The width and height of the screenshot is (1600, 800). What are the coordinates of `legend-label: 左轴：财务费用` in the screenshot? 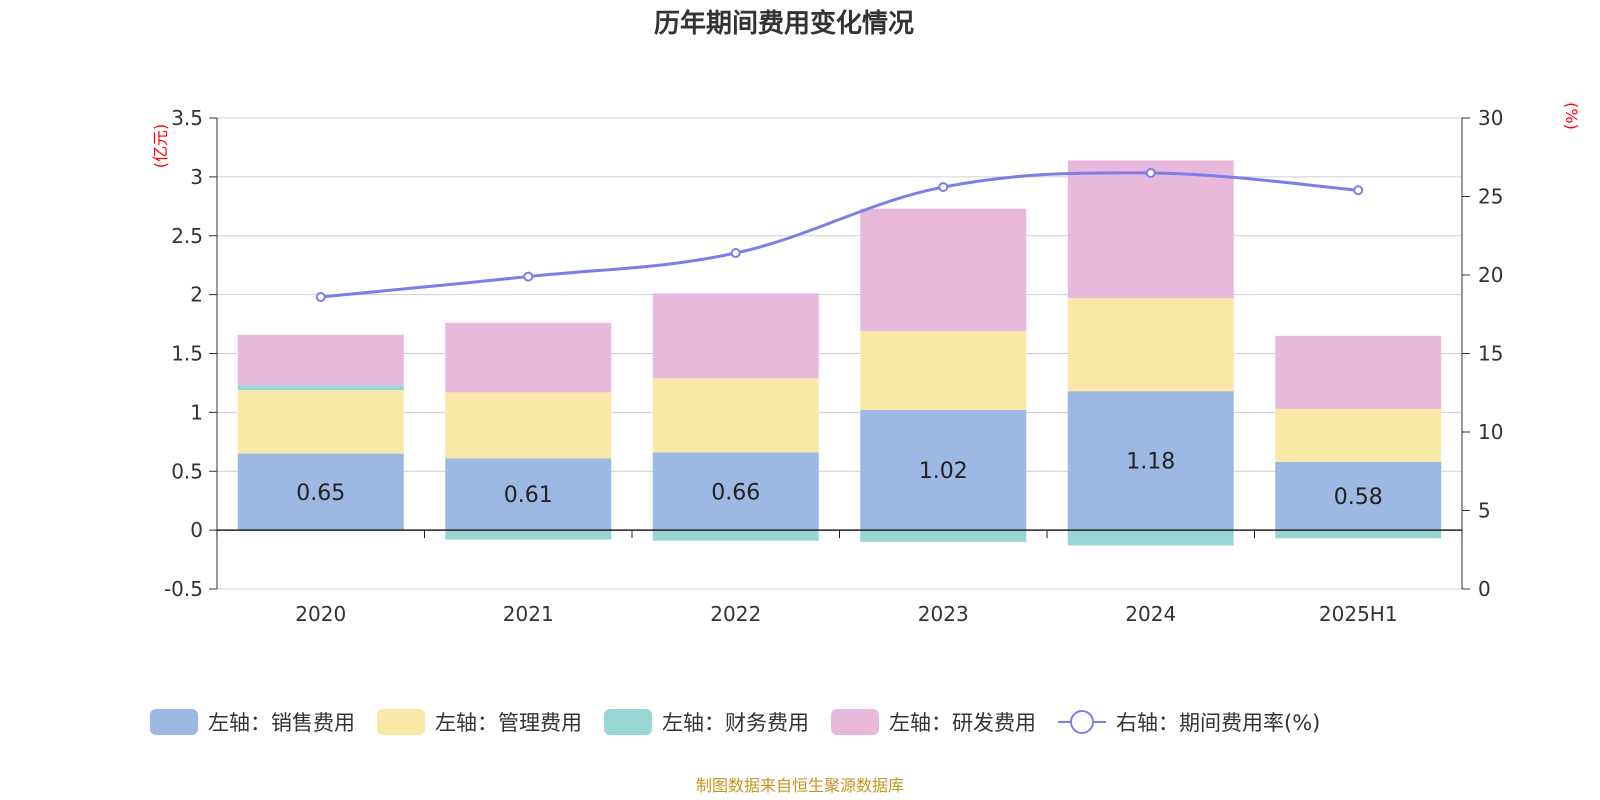 It's located at (735, 723).